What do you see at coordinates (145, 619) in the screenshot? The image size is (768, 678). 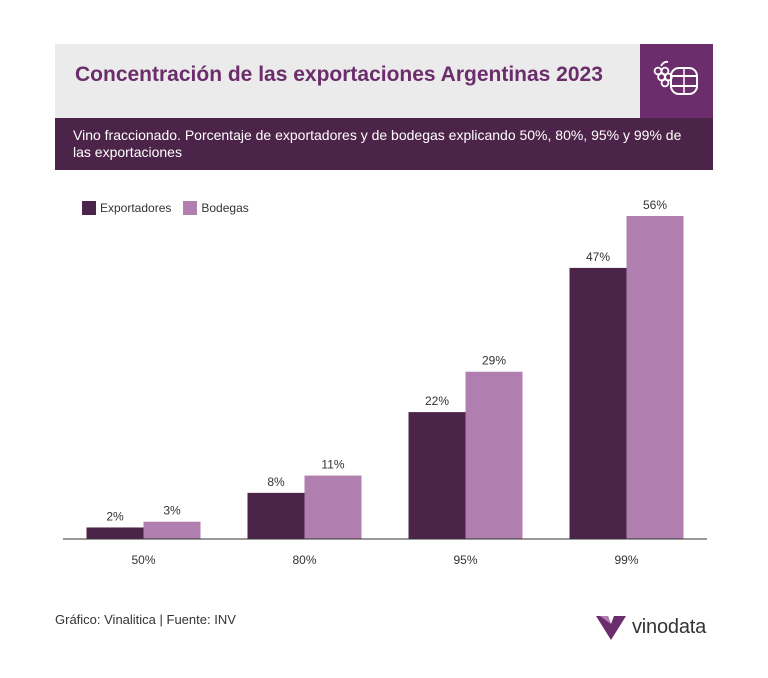 I see `source-note: Gráfico: Vinalitica | Fuente: INV` at bounding box center [145, 619].